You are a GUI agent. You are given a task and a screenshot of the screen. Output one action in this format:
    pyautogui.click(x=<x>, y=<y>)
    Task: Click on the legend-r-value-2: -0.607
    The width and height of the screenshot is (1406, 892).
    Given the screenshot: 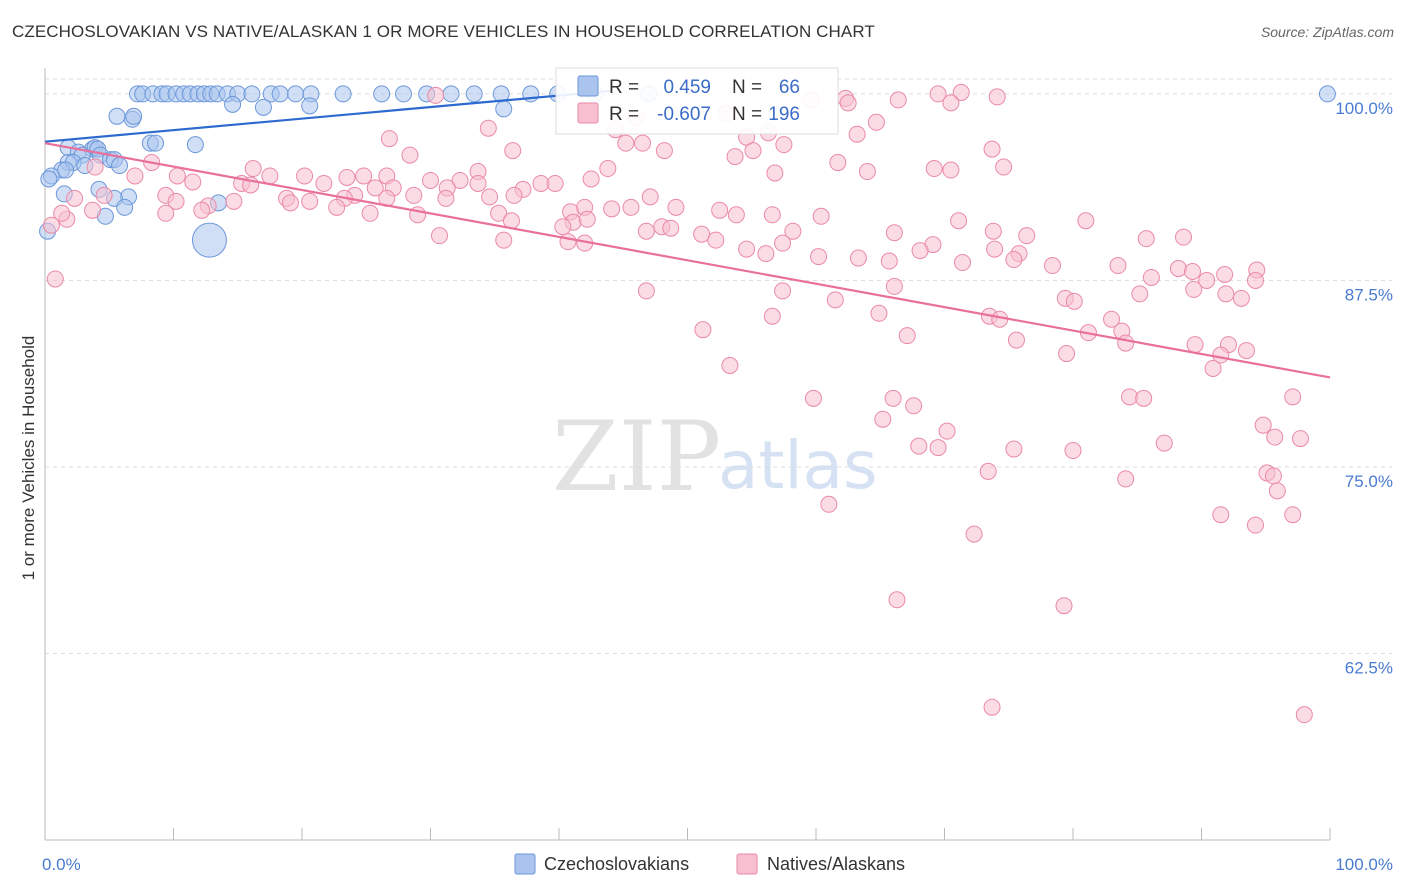 What is the action you would take?
    pyautogui.click(x=684, y=114)
    